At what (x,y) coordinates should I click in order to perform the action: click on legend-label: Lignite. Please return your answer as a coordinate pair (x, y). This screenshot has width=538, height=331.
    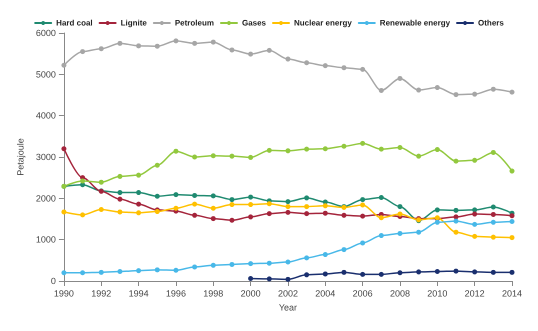
    Looking at the image, I should click on (134, 23).